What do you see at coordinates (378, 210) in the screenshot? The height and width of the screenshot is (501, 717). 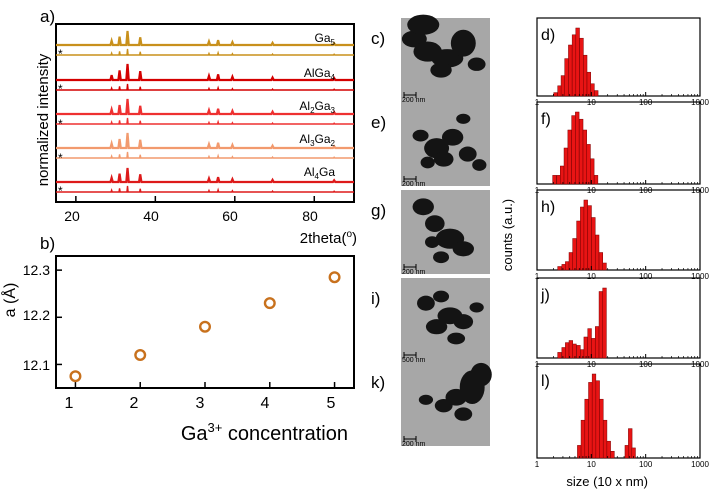 I see `tem-panel-label: g)` at bounding box center [378, 210].